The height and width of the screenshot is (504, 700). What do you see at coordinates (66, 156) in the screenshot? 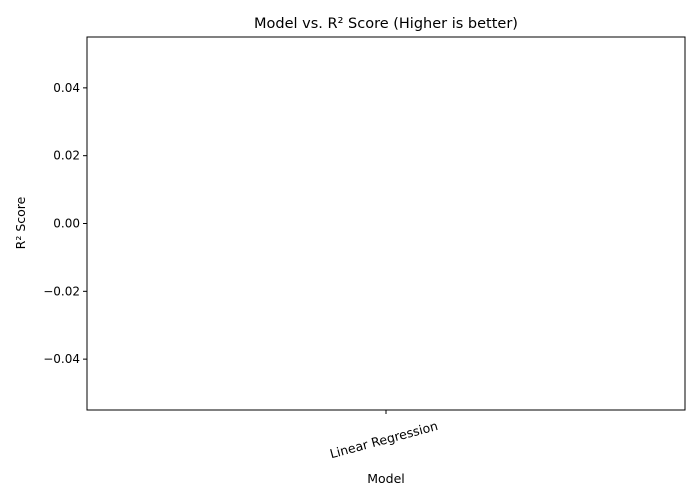
I see `y-tick-label: 0.02` at bounding box center [66, 156].